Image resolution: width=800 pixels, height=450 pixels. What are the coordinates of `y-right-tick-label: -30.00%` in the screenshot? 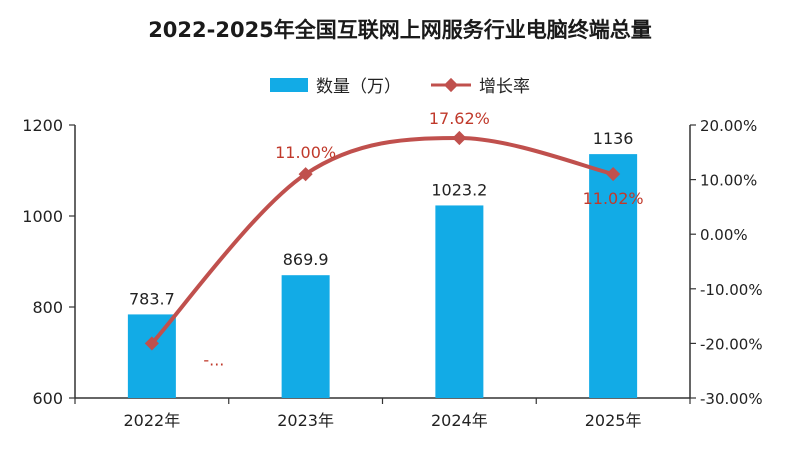 It's located at (731, 399).